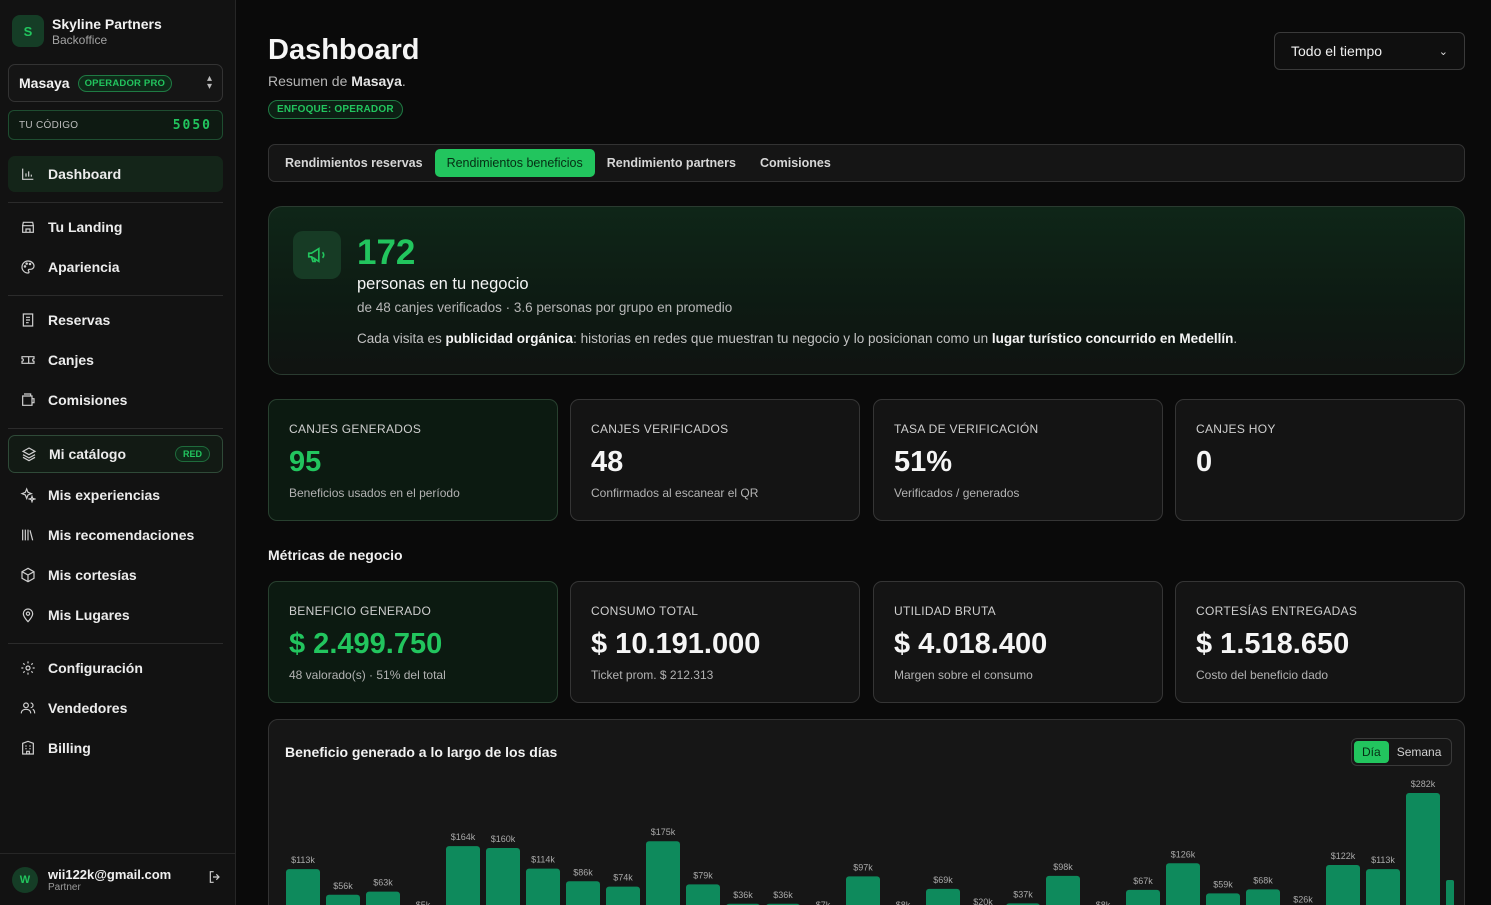 The width and height of the screenshot is (1491, 905). I want to click on brand-name: Skyline Partners, so click(107, 23).